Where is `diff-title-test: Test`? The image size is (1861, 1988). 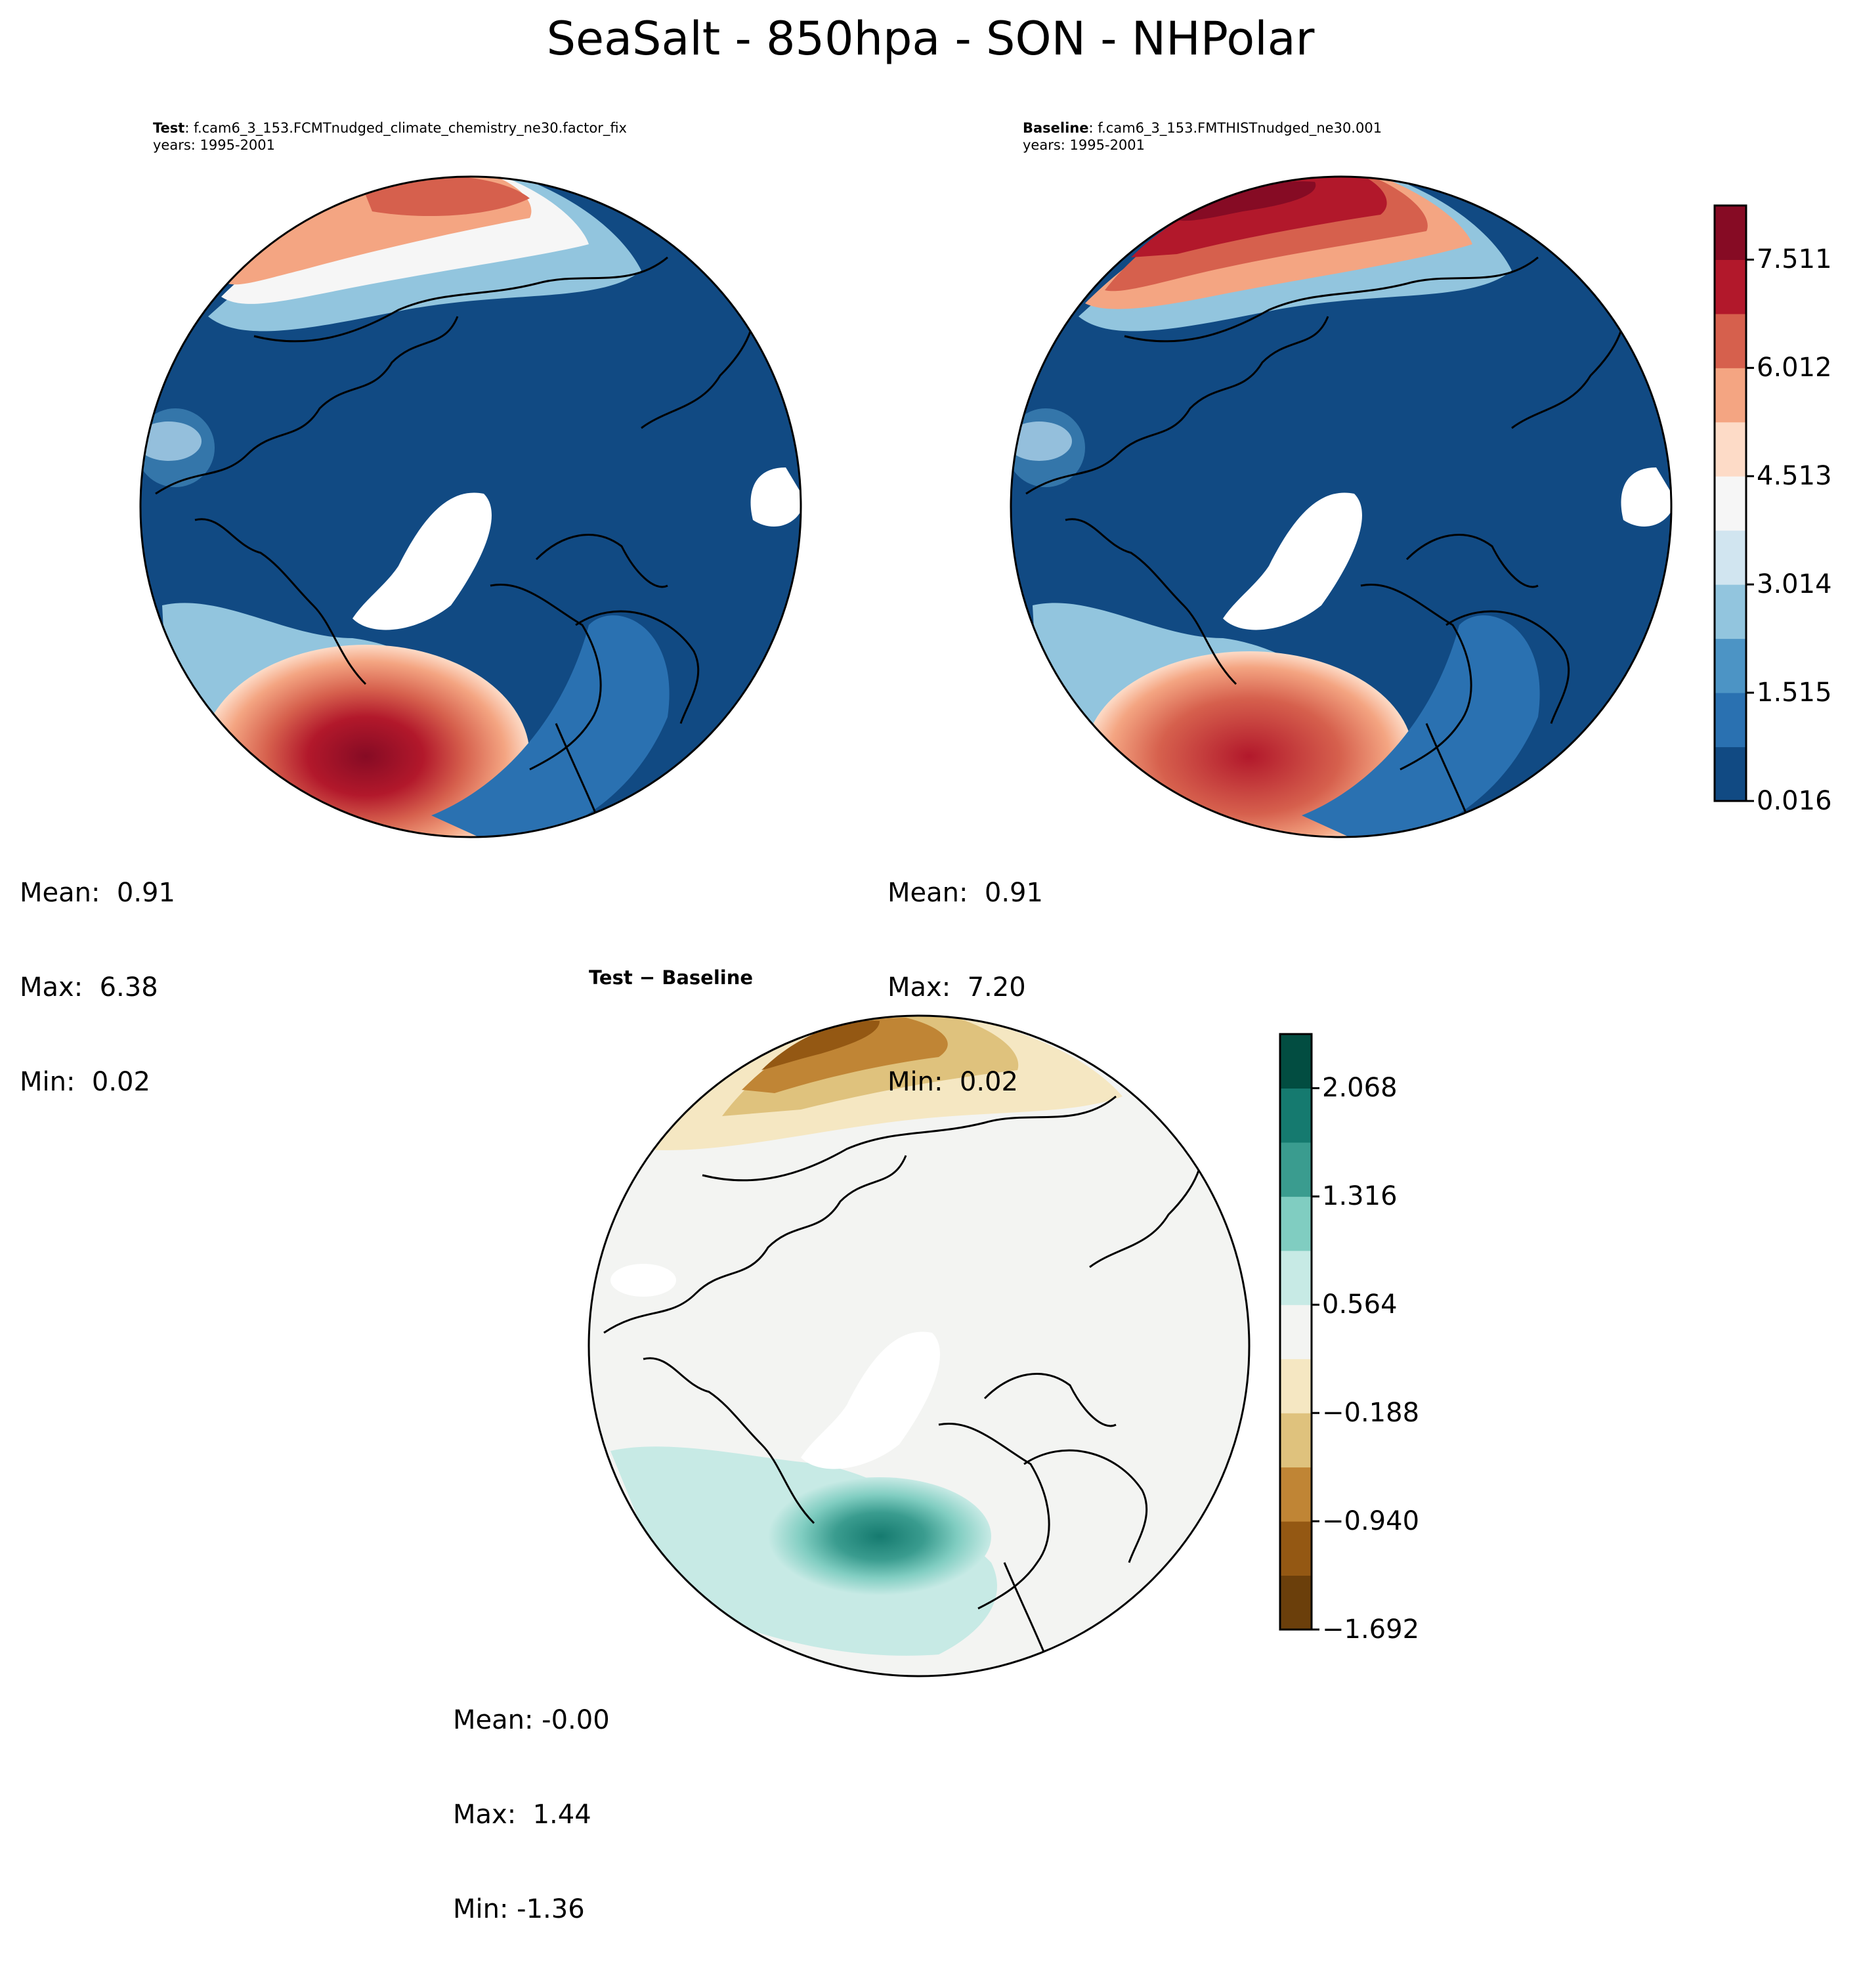 diff-title-test: Test is located at coordinates (611, 977).